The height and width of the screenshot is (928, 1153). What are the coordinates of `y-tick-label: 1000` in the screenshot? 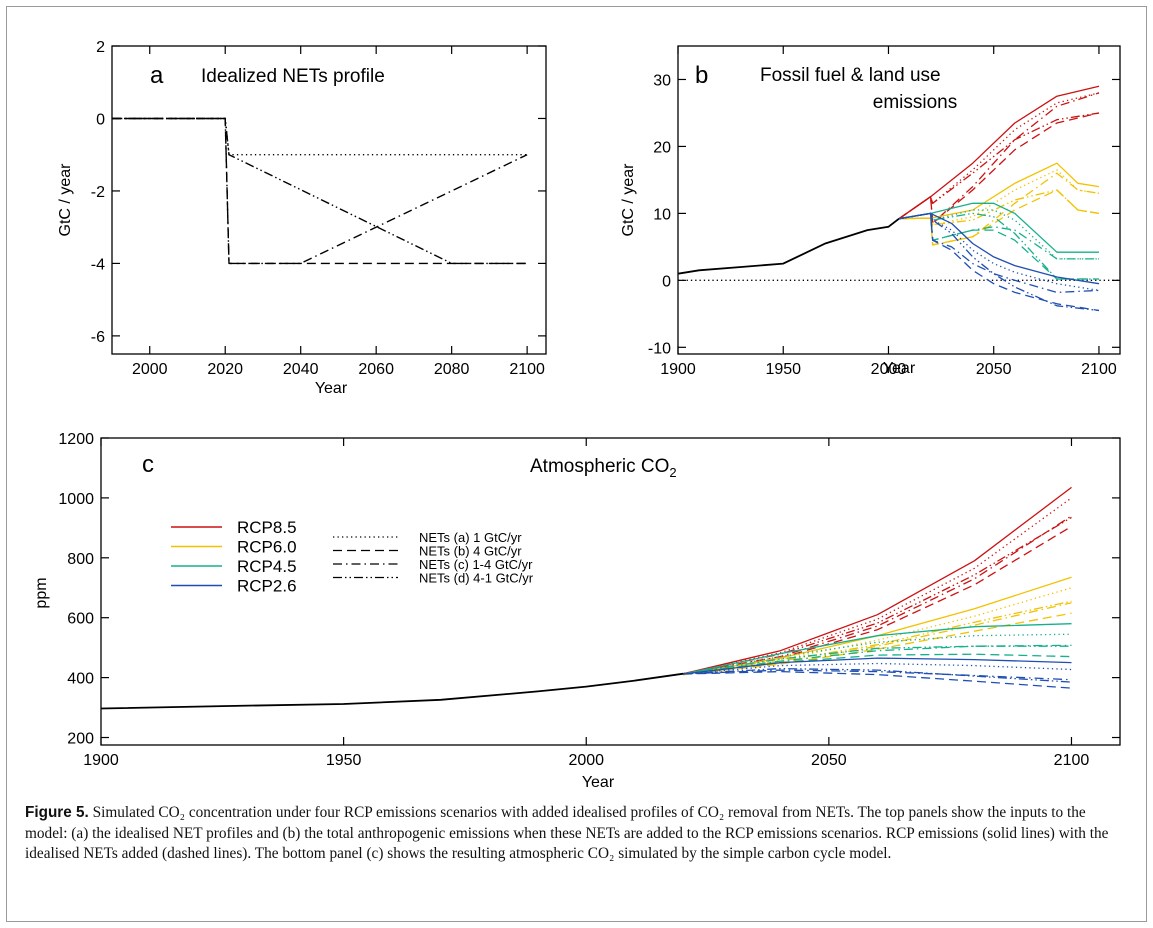 It's located at (76, 499).